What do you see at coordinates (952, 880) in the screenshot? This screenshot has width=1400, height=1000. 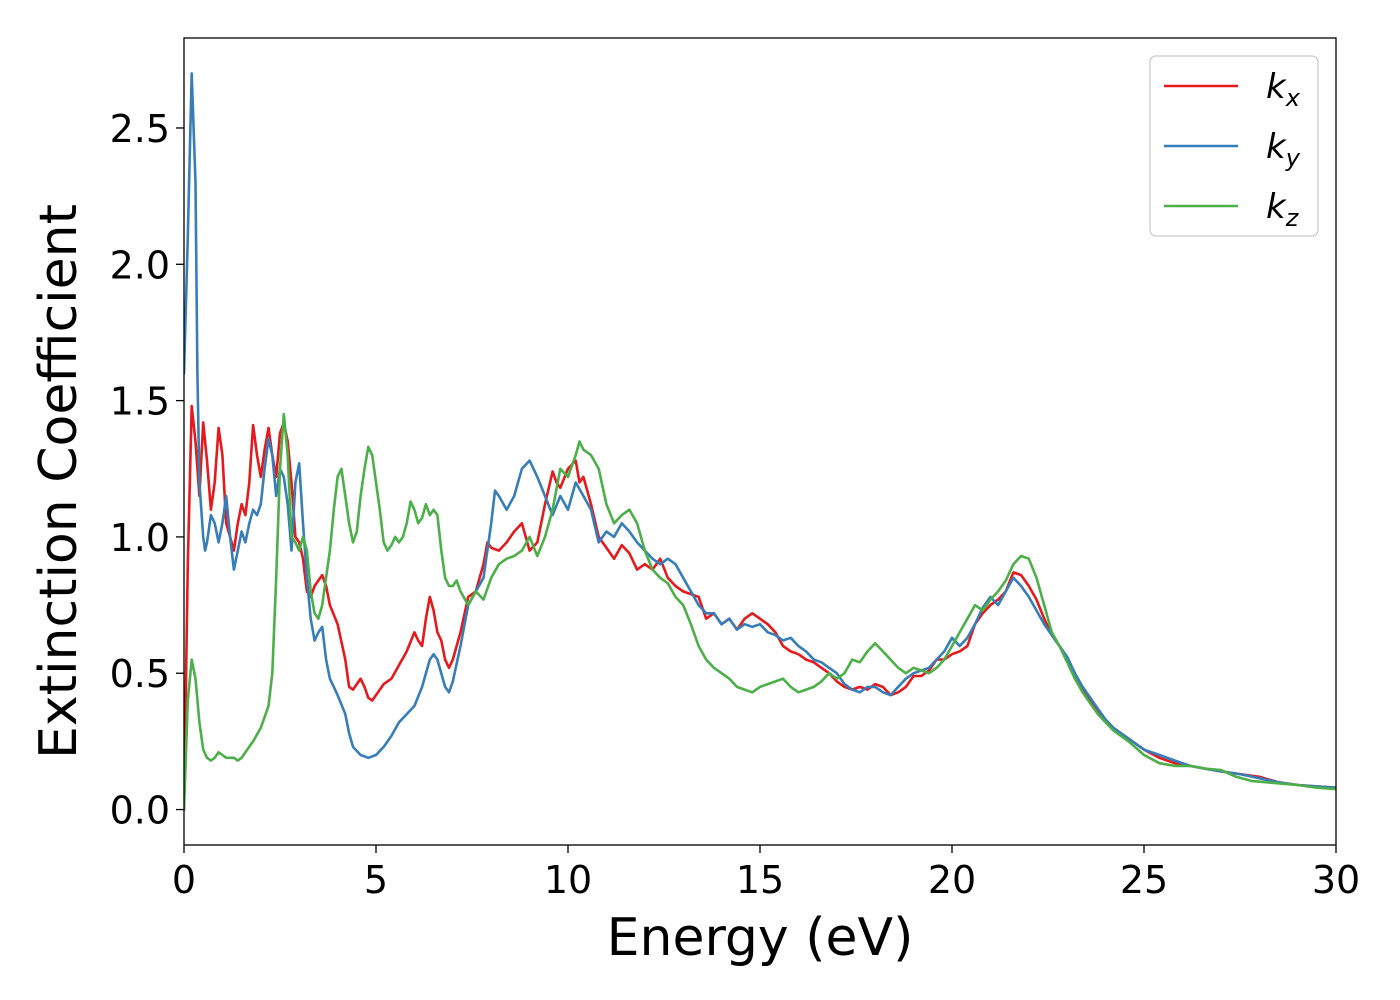 I see `x-tick-label: 20` at bounding box center [952, 880].